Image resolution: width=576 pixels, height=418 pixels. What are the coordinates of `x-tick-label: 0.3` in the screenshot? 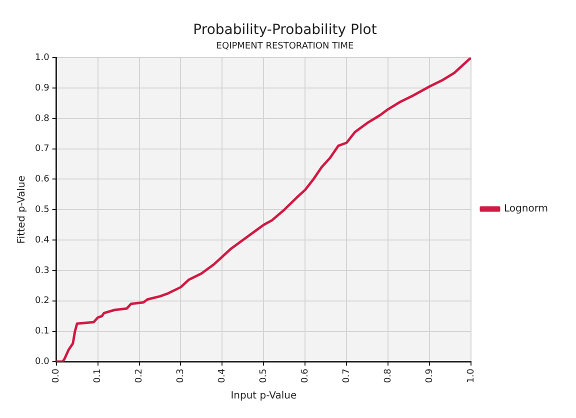 It's located at (181, 376).